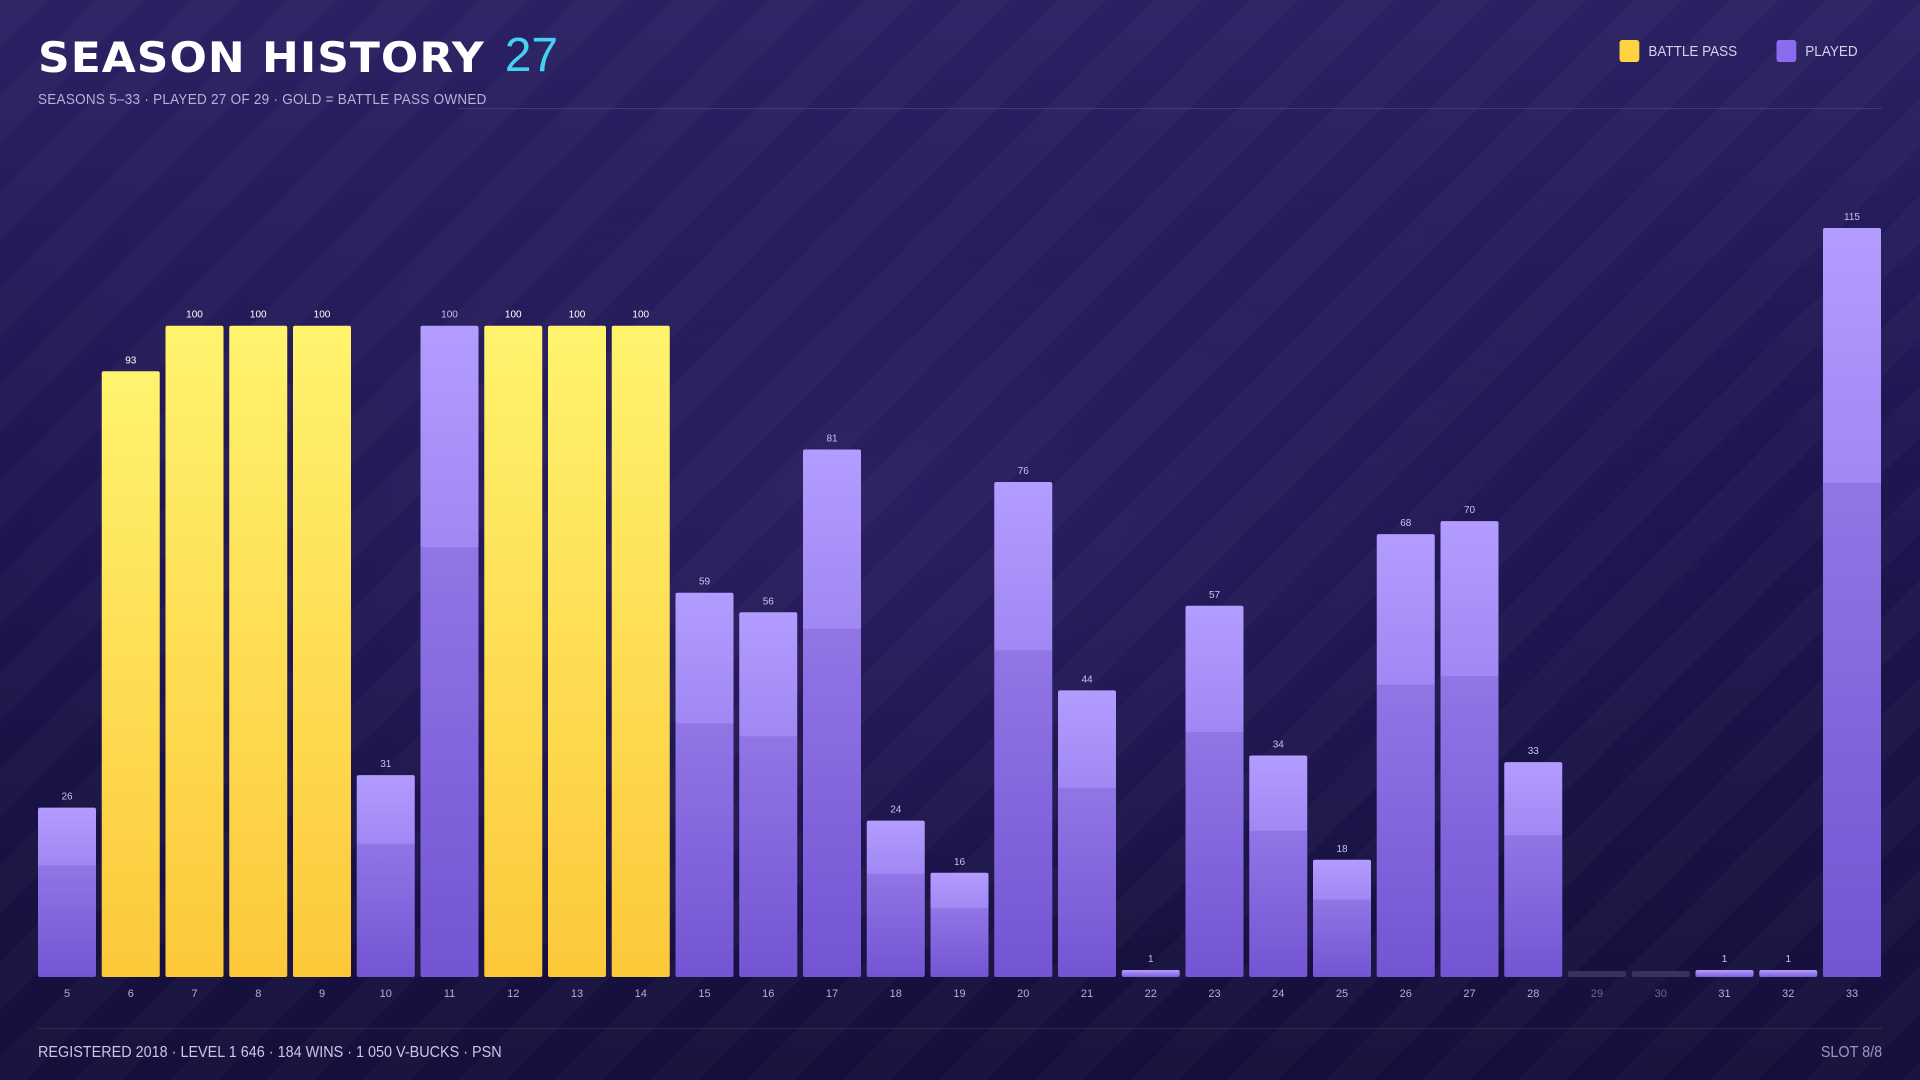 Image resolution: width=1920 pixels, height=1080 pixels. What do you see at coordinates (1693, 51) in the screenshot?
I see `legend-label-battle-pass: BATTLE PASS` at bounding box center [1693, 51].